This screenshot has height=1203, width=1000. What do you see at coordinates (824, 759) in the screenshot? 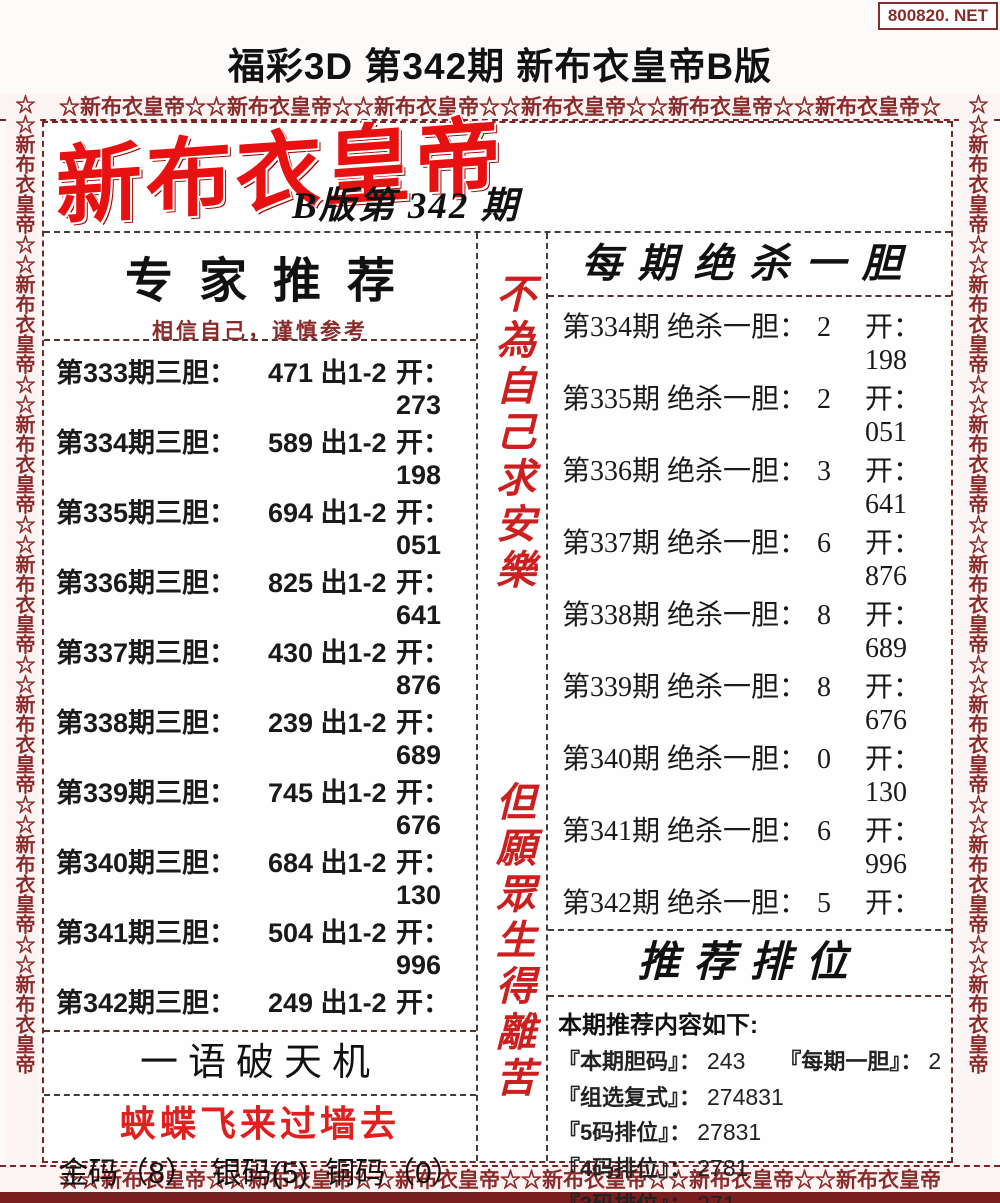
I see `kill-digit: 0` at bounding box center [824, 759].